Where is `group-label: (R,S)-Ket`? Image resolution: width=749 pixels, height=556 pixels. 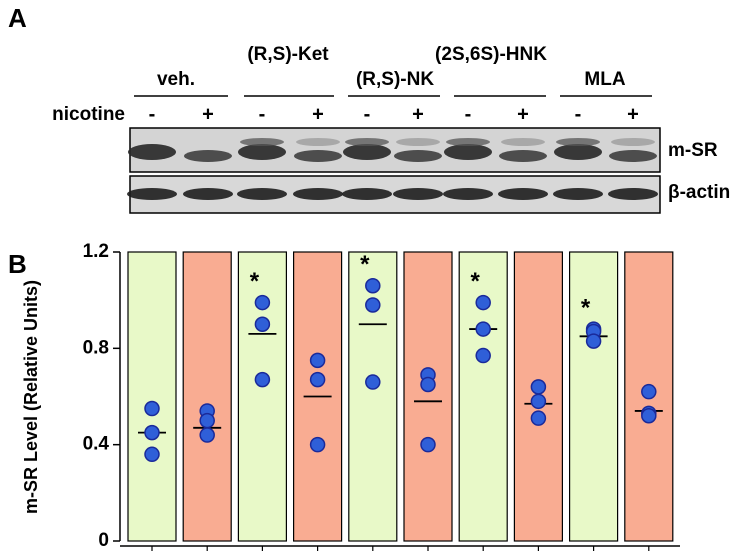
group-label: (R,S)-Ket is located at coordinates (288, 54).